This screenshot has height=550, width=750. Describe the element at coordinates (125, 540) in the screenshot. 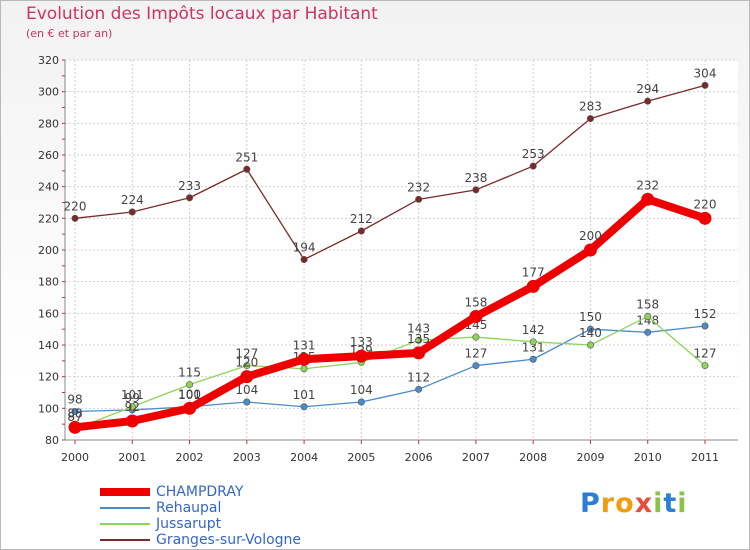

I see `legend-swatch-granges` at that location.